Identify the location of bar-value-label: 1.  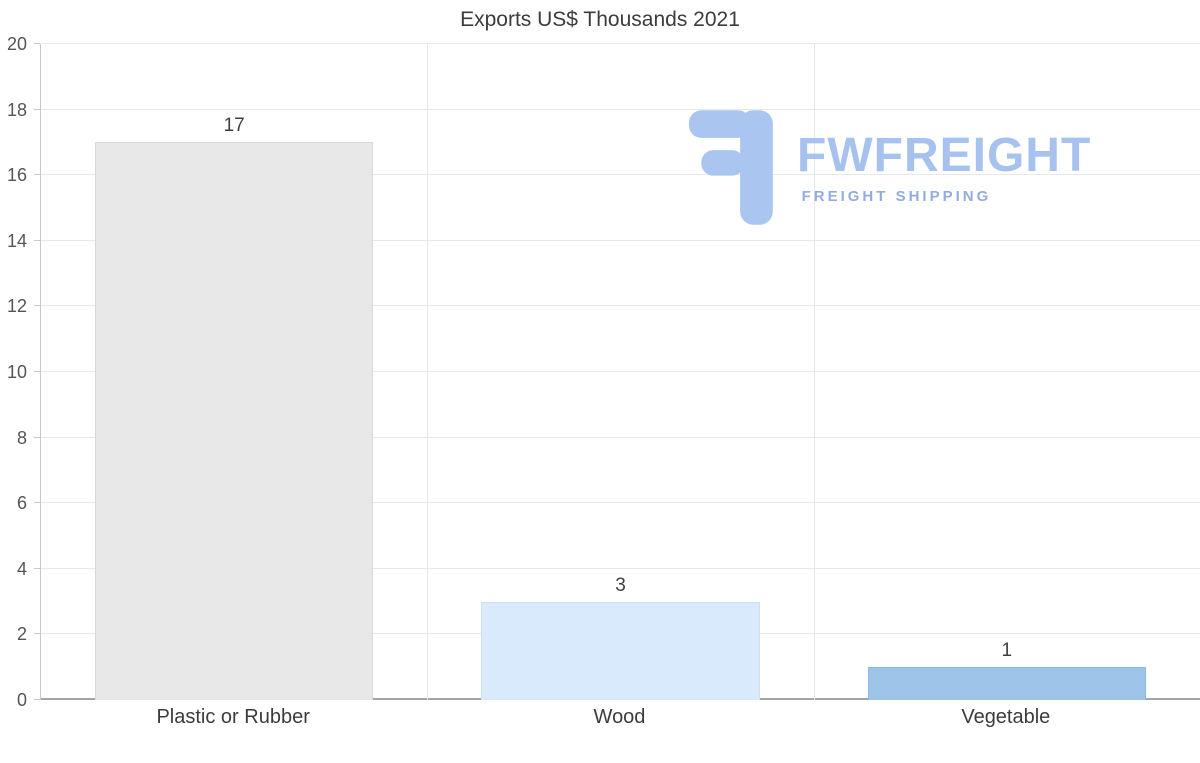
(1007, 651).